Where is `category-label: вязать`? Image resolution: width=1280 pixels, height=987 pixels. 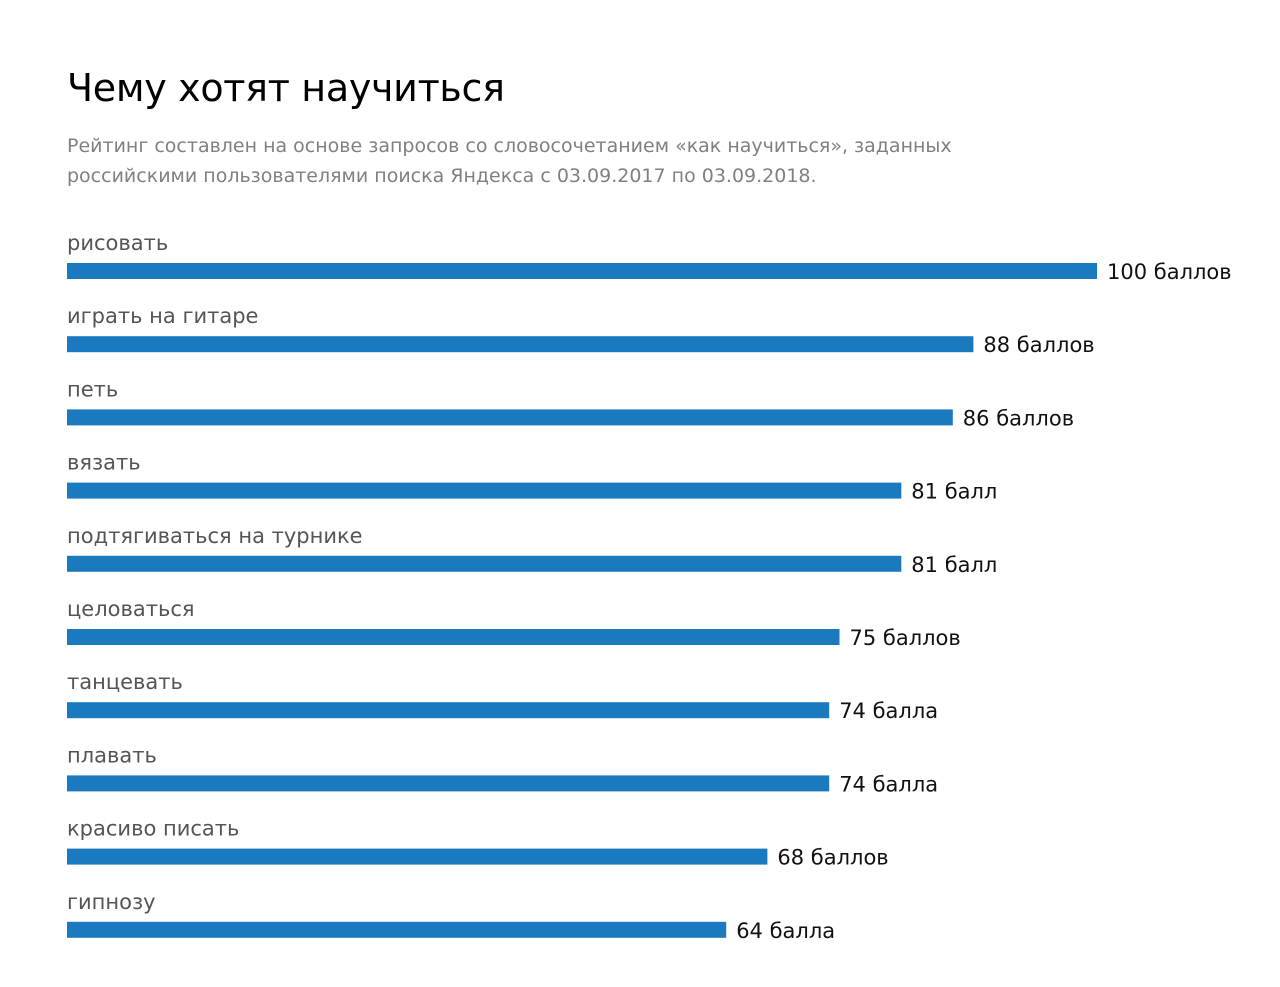 category-label: вязать is located at coordinates (104, 463).